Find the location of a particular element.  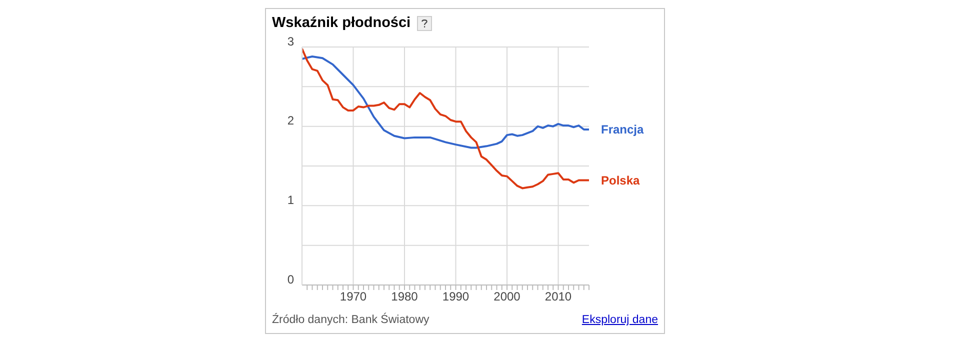

x-tick-label: 2010 is located at coordinates (558, 297).